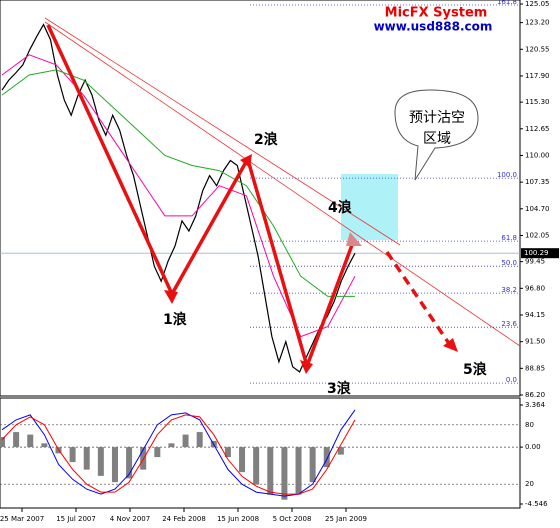  I want to click on fib-label: 61.8, so click(509, 238).